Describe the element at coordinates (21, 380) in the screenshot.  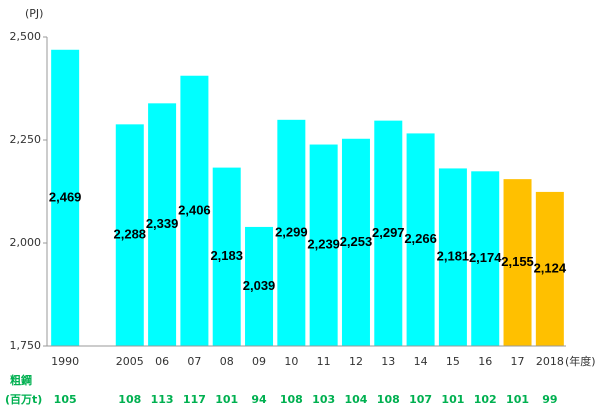
I see `steel-label: 粗鋼` at that location.